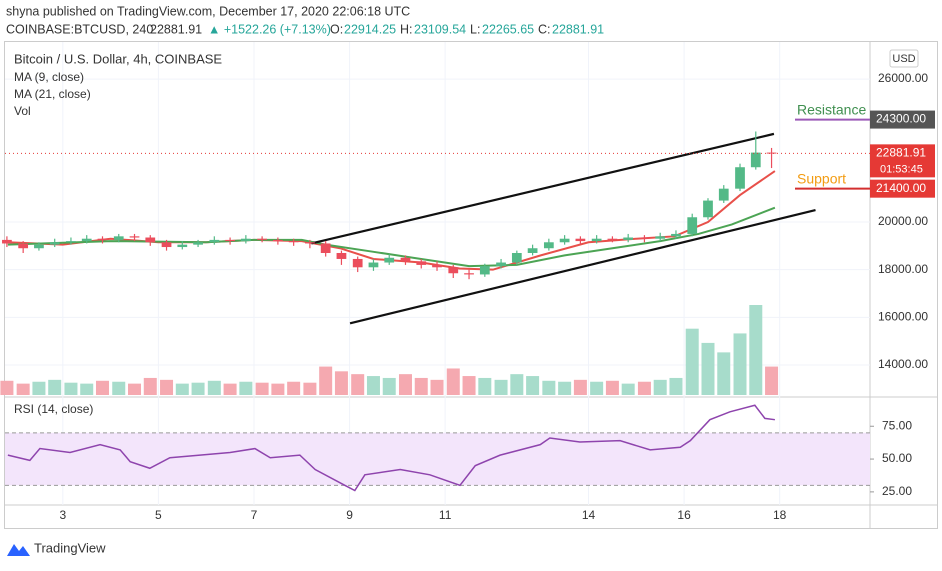 The image size is (942, 571). I want to click on o-label: O:, so click(336, 29).